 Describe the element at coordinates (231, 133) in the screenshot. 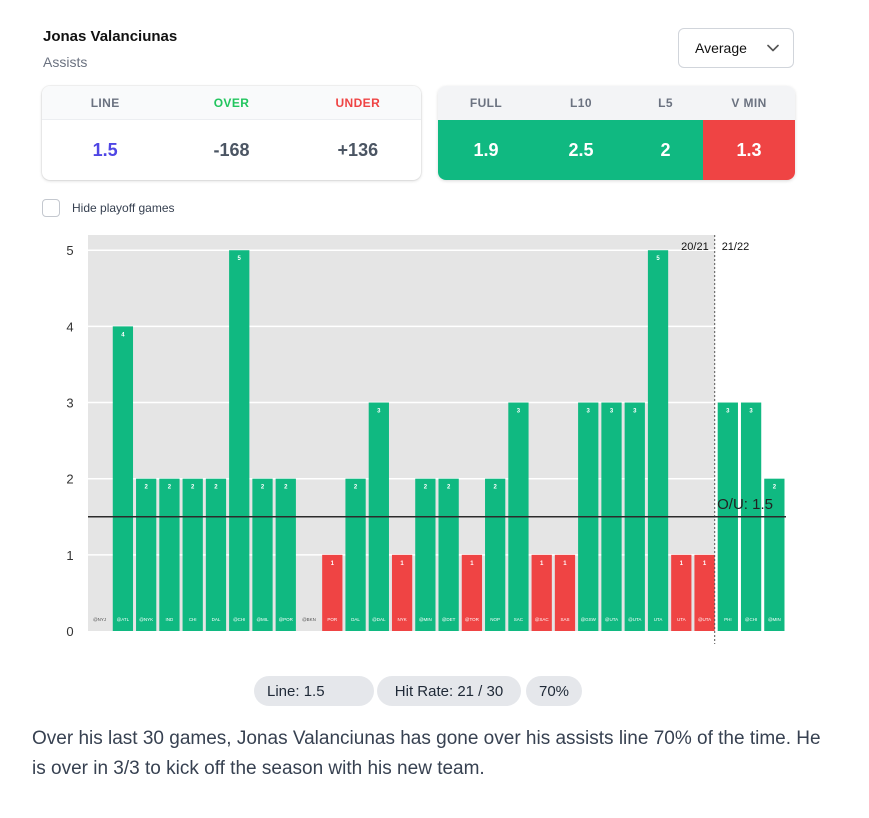

I see `line-odds-card: LINE OVER UNDER 1.5 -168 +136` at that location.